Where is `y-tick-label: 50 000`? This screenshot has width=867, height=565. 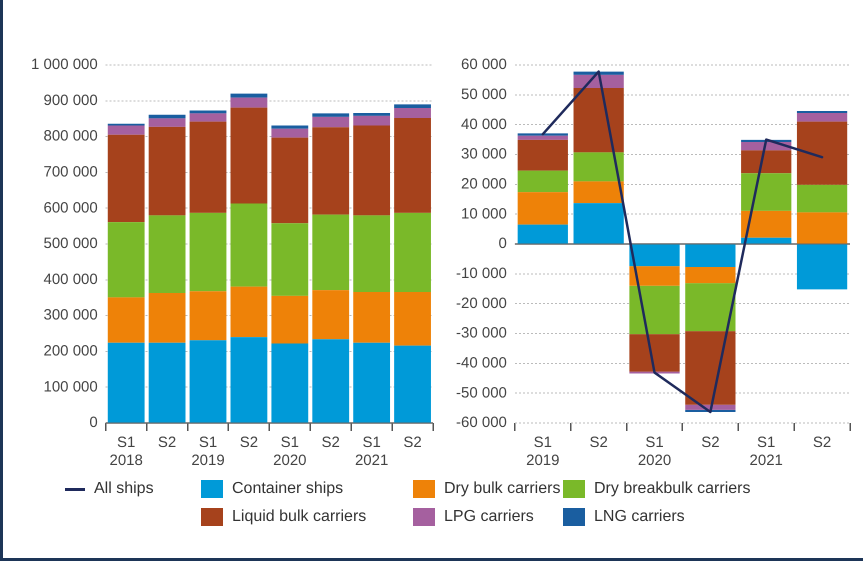 y-tick-label: 50 000 is located at coordinates (483, 94).